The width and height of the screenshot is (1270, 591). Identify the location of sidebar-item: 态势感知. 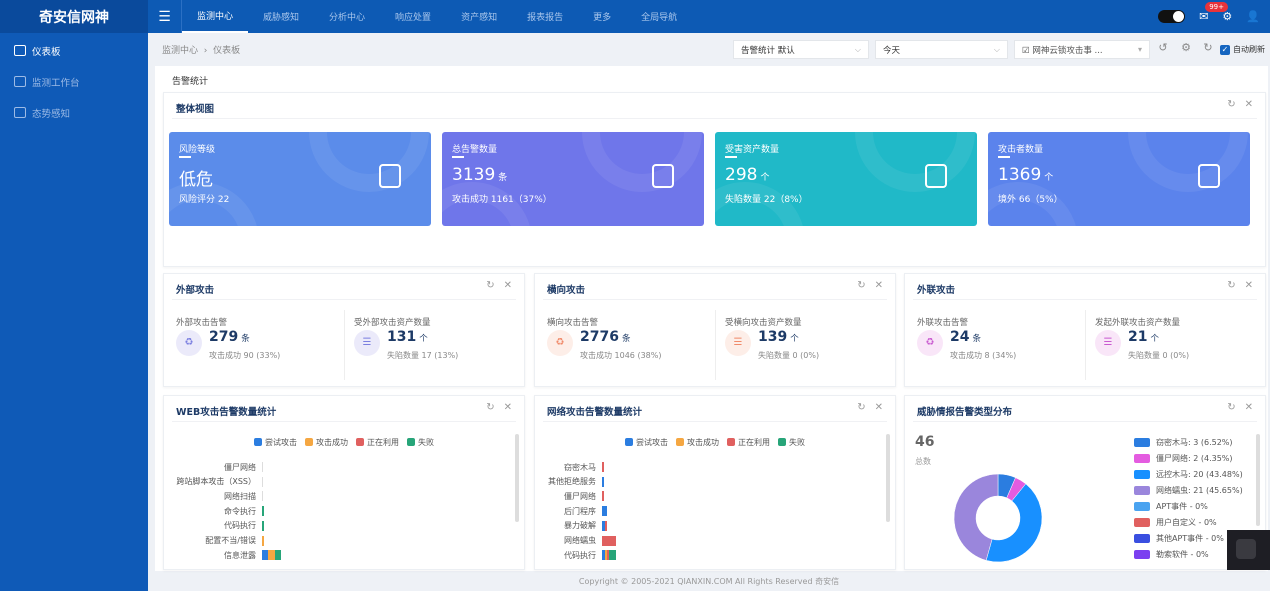
(74, 112).